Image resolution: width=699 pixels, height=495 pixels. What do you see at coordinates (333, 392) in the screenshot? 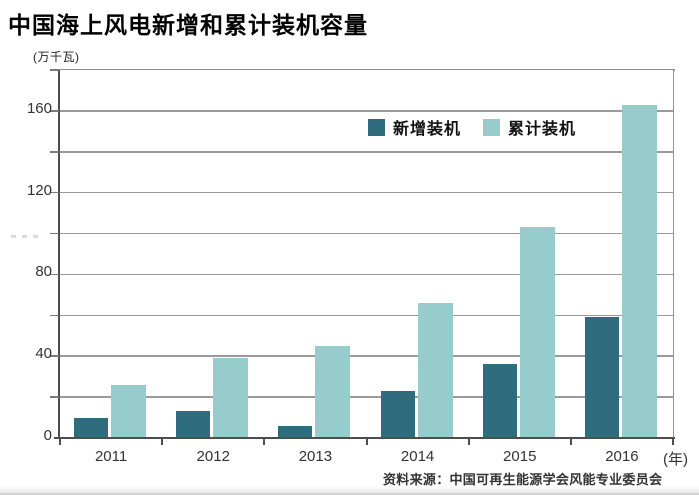
I see `bar-cumulative-2013` at bounding box center [333, 392].